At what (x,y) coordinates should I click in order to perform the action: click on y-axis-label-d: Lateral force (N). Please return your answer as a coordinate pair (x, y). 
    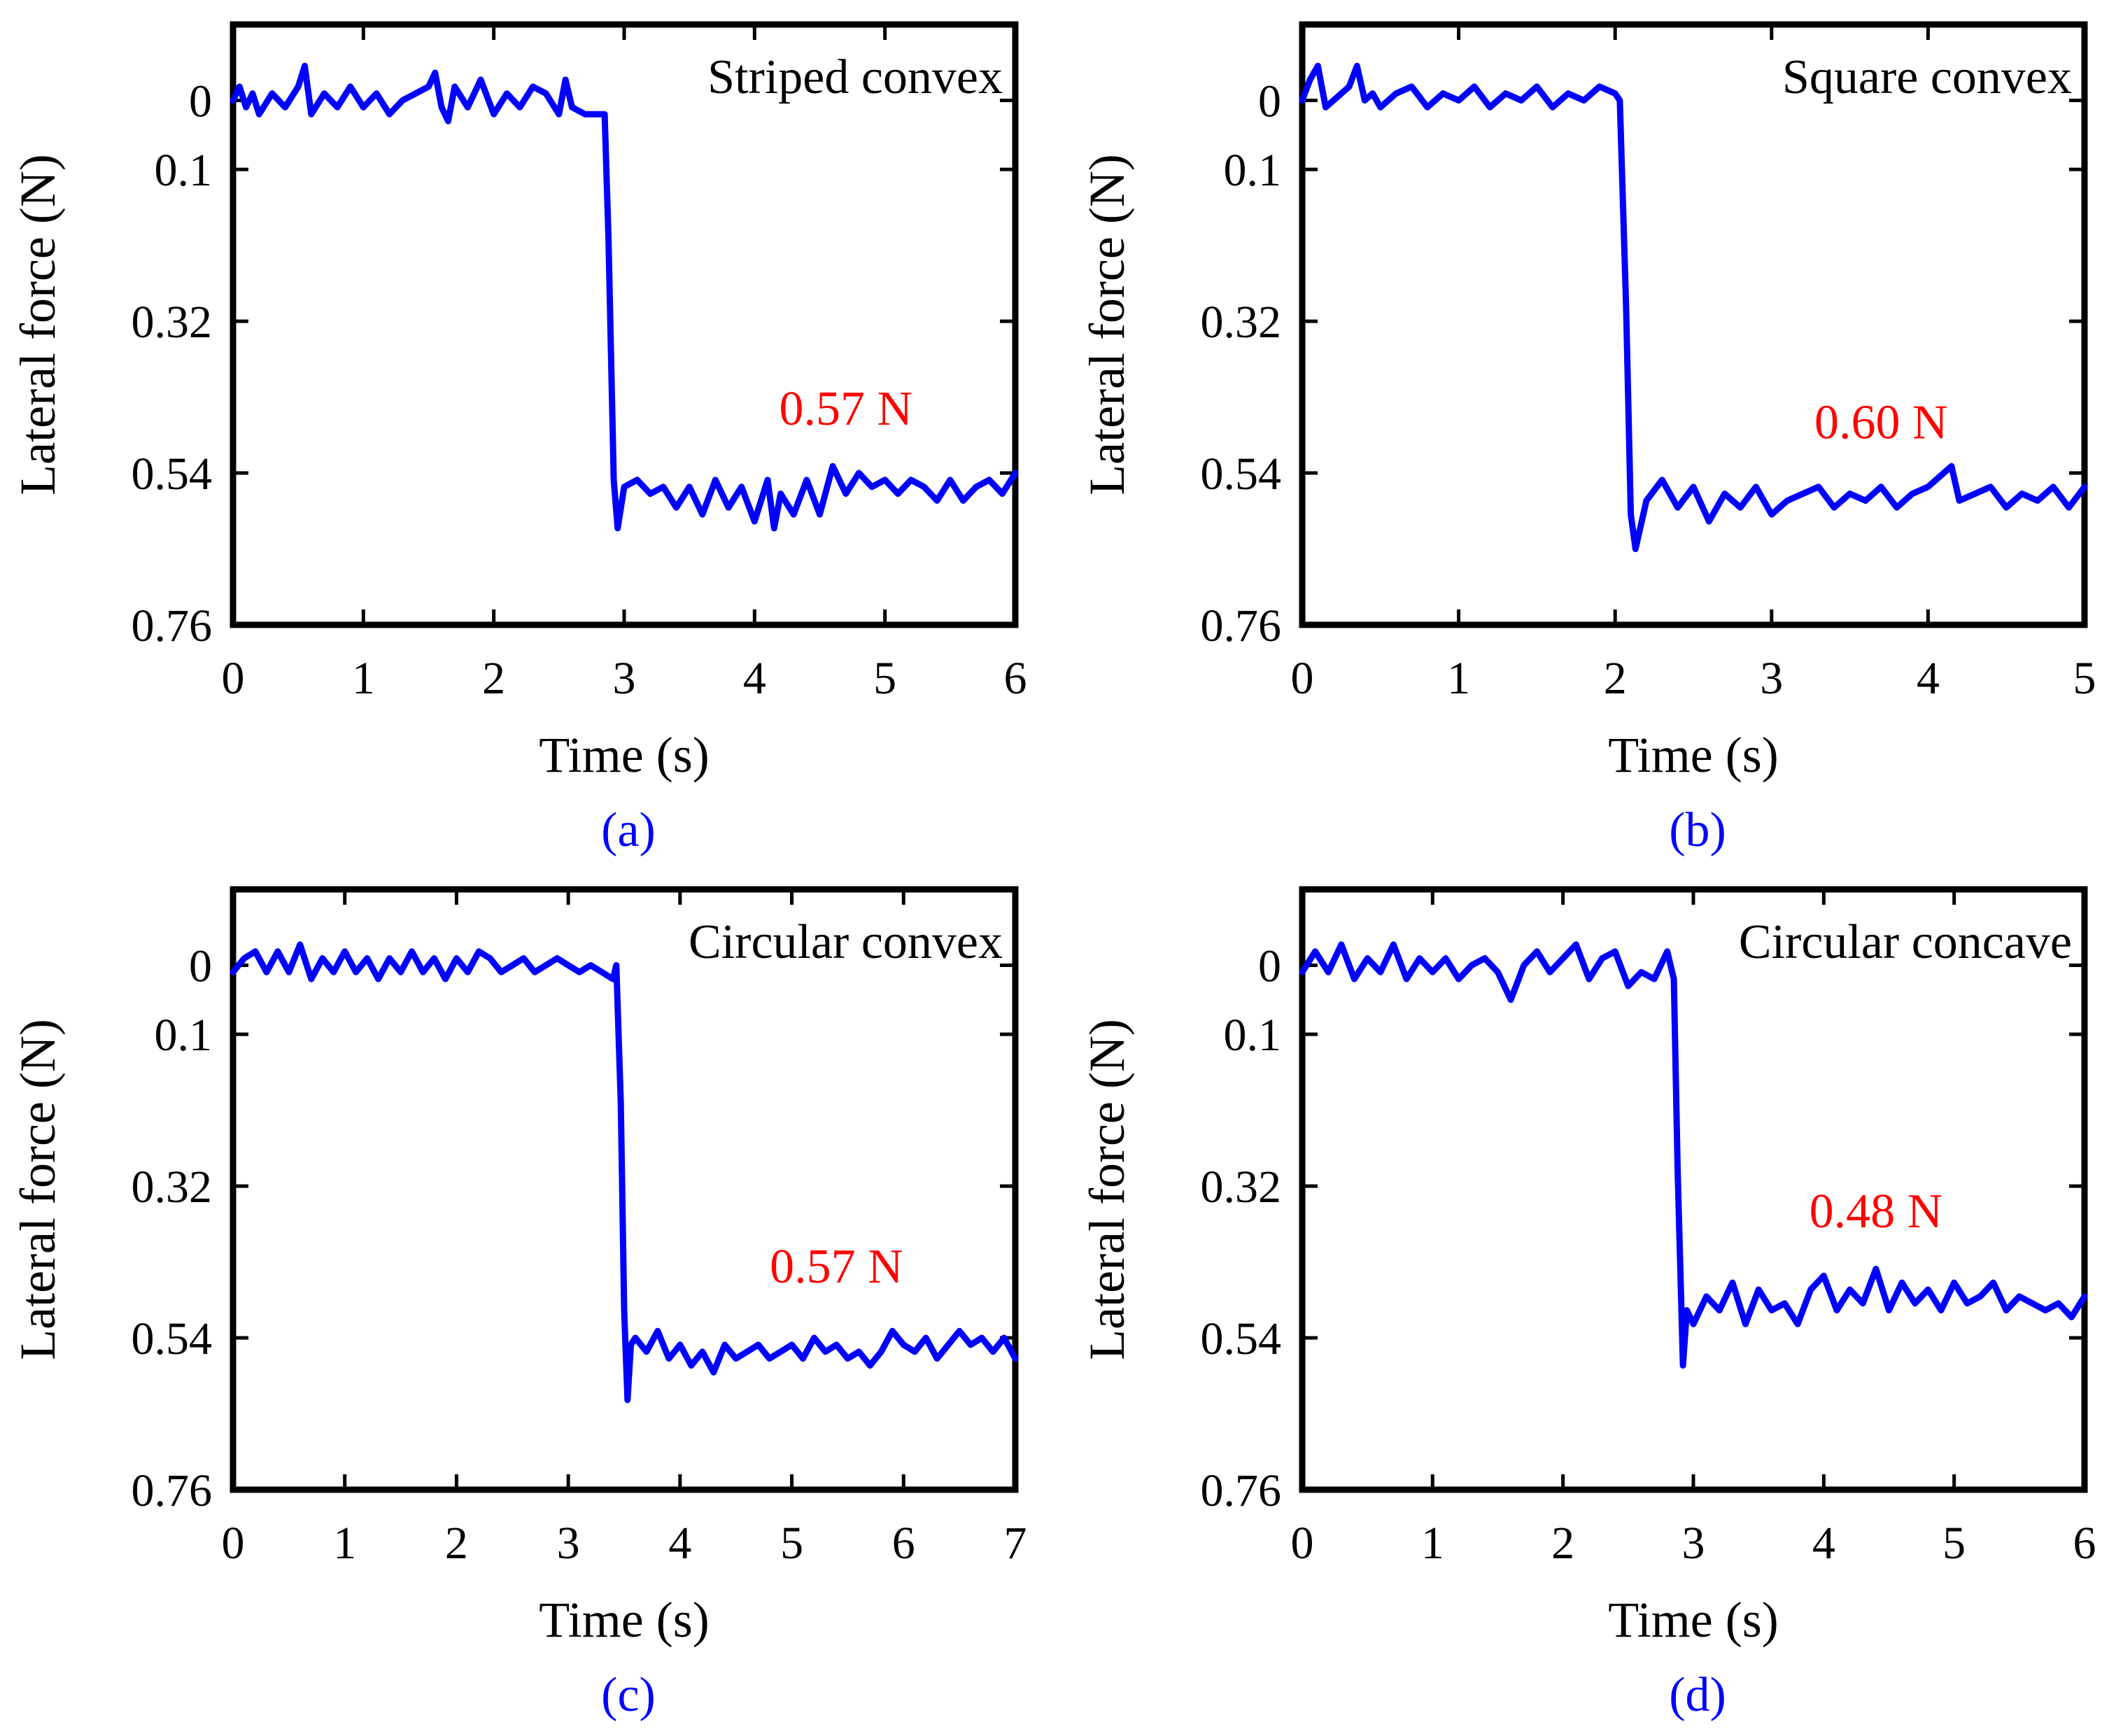
    Looking at the image, I should click on (1107, 1189).